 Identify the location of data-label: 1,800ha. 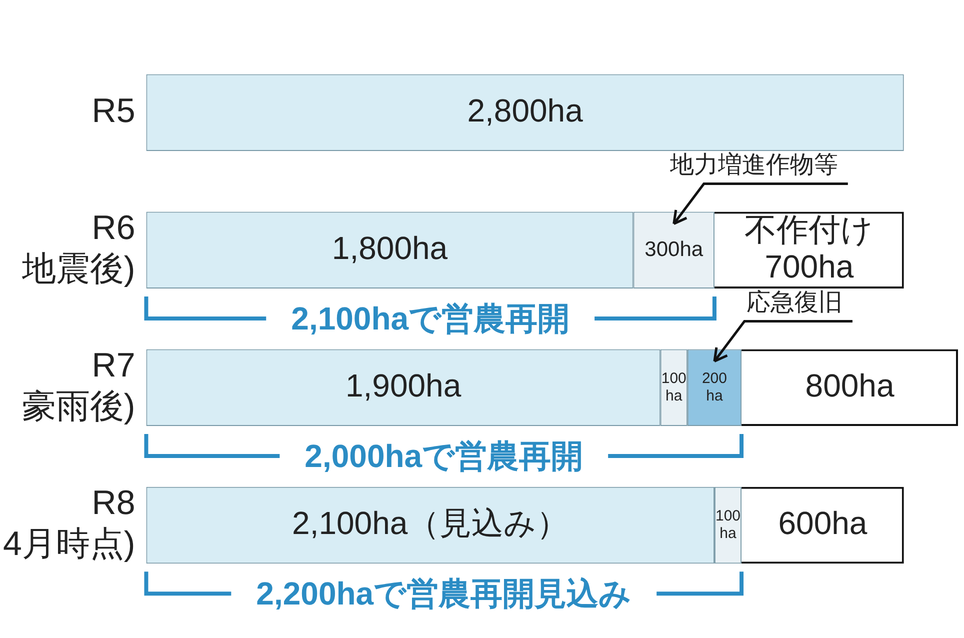
(390, 248).